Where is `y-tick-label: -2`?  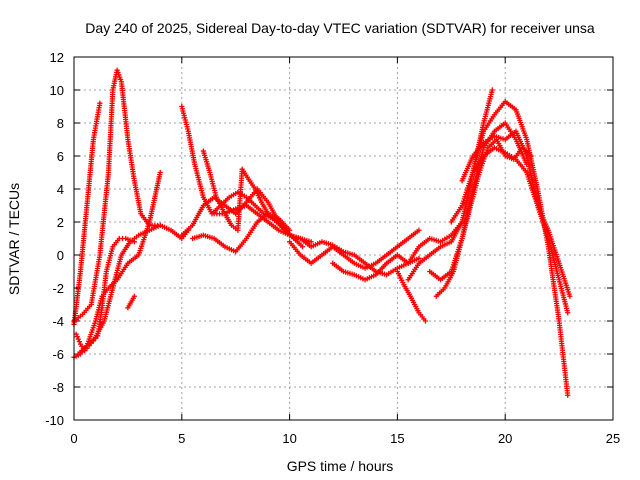 y-tick-label: -2 is located at coordinates (58, 288).